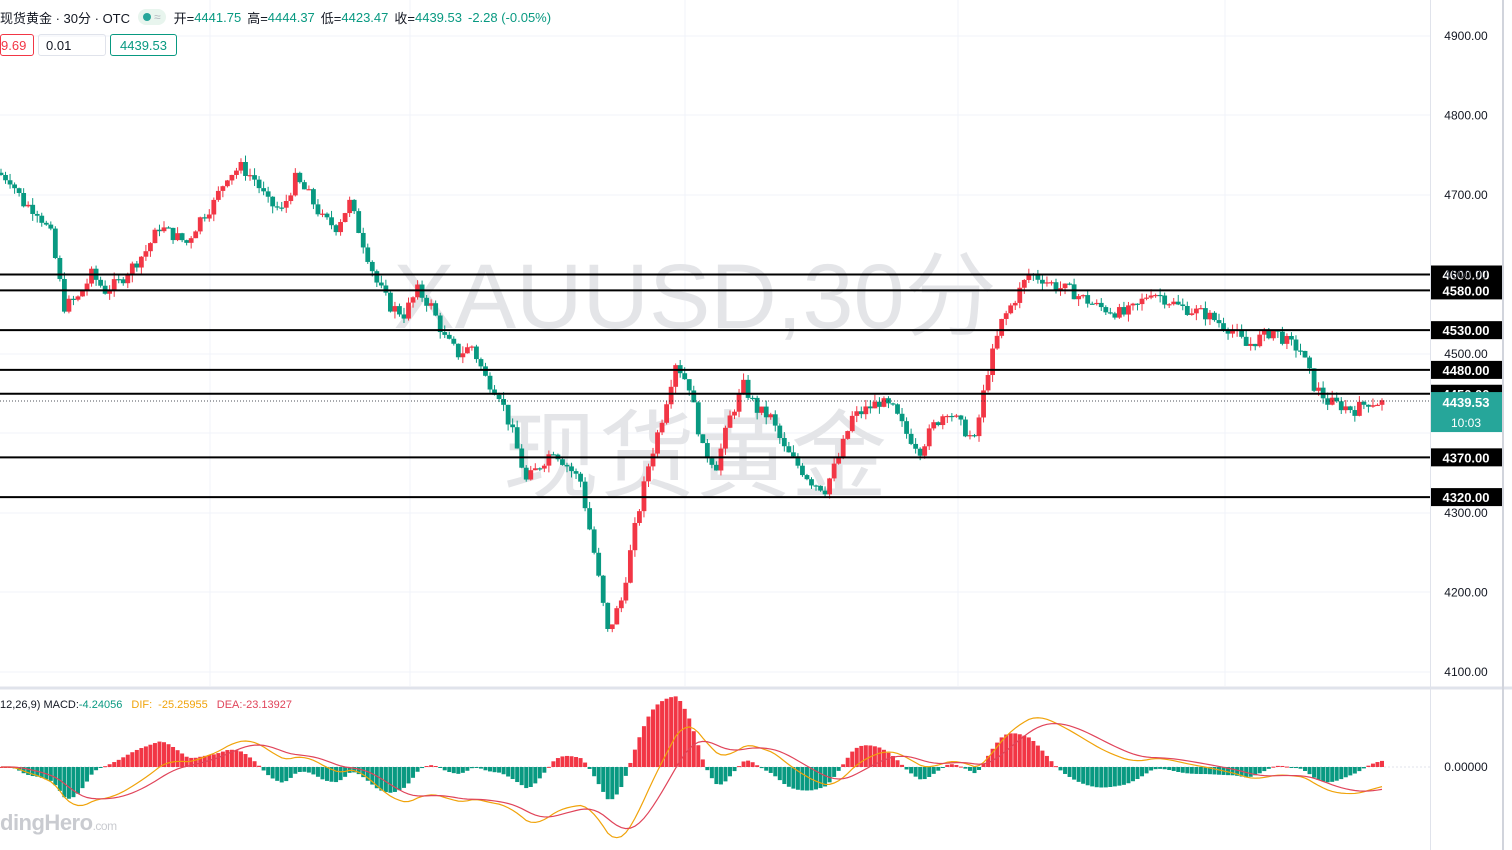 Image resolution: width=1512 pixels, height=850 pixels. I want to click on quantity-input: 0.01, so click(72, 45).